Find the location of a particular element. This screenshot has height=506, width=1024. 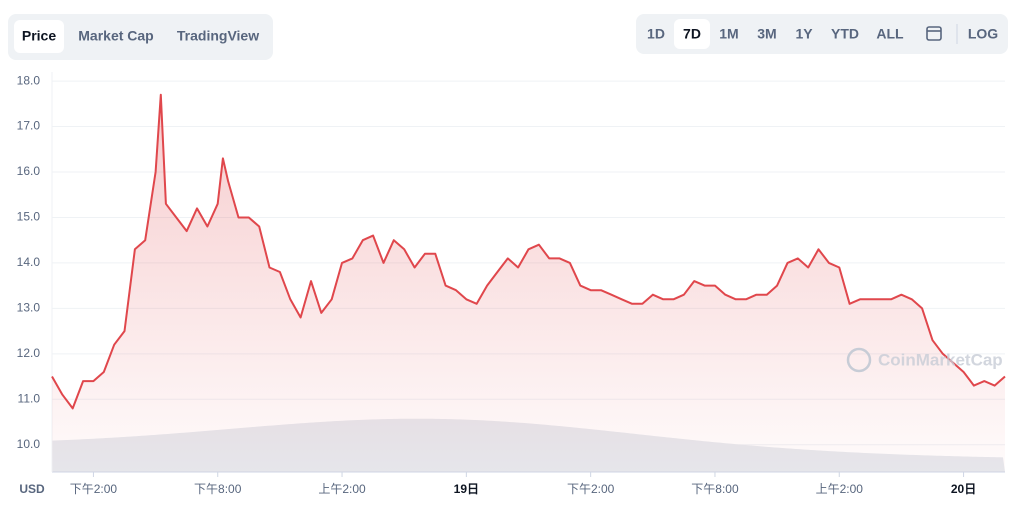

tab-selected is located at coordinates (39, 36).